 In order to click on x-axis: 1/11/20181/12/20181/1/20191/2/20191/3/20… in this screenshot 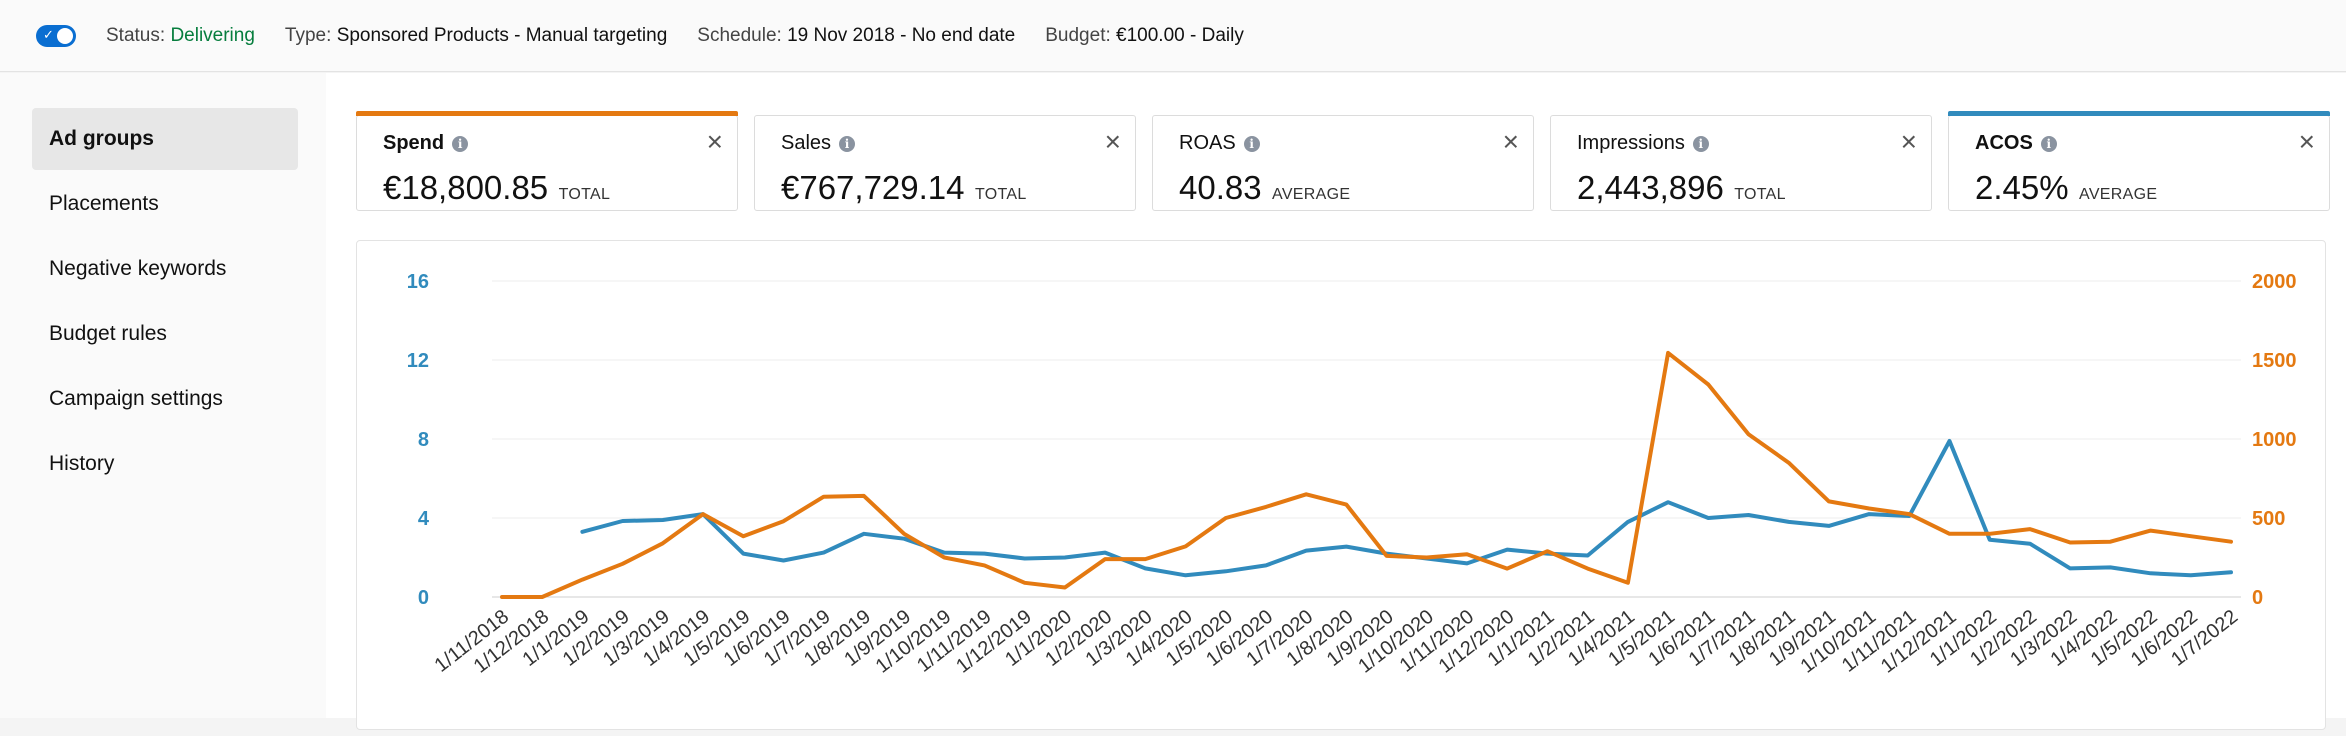, I will do `click(1336, 642)`.